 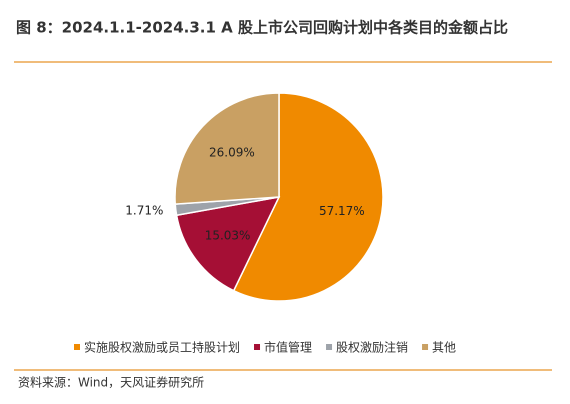 What do you see at coordinates (228, 235) in the screenshot?
I see `value-label: 15.03%` at bounding box center [228, 235].